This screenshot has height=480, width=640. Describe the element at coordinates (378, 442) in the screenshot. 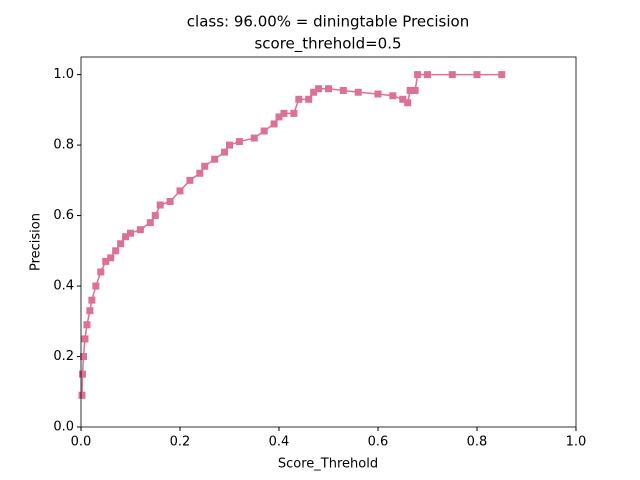

I see `x-tick-label: 0.6` at that location.